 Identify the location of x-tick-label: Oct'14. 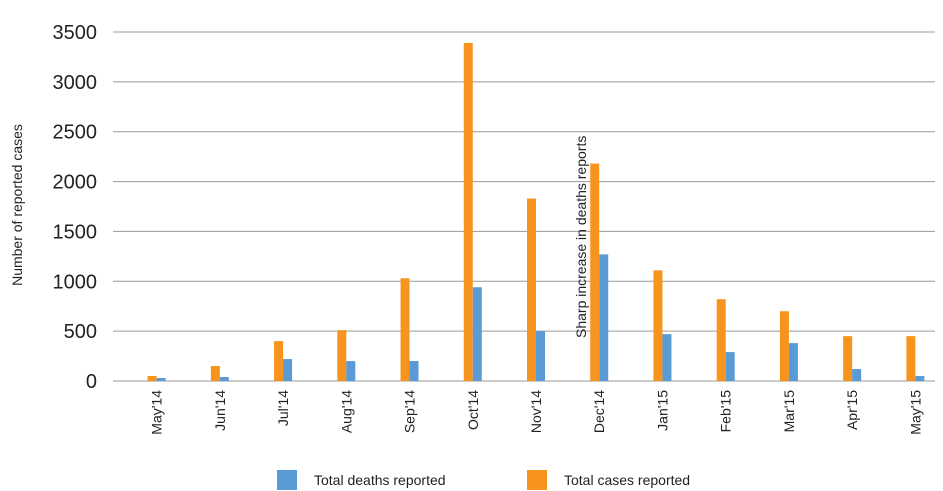
(473, 410).